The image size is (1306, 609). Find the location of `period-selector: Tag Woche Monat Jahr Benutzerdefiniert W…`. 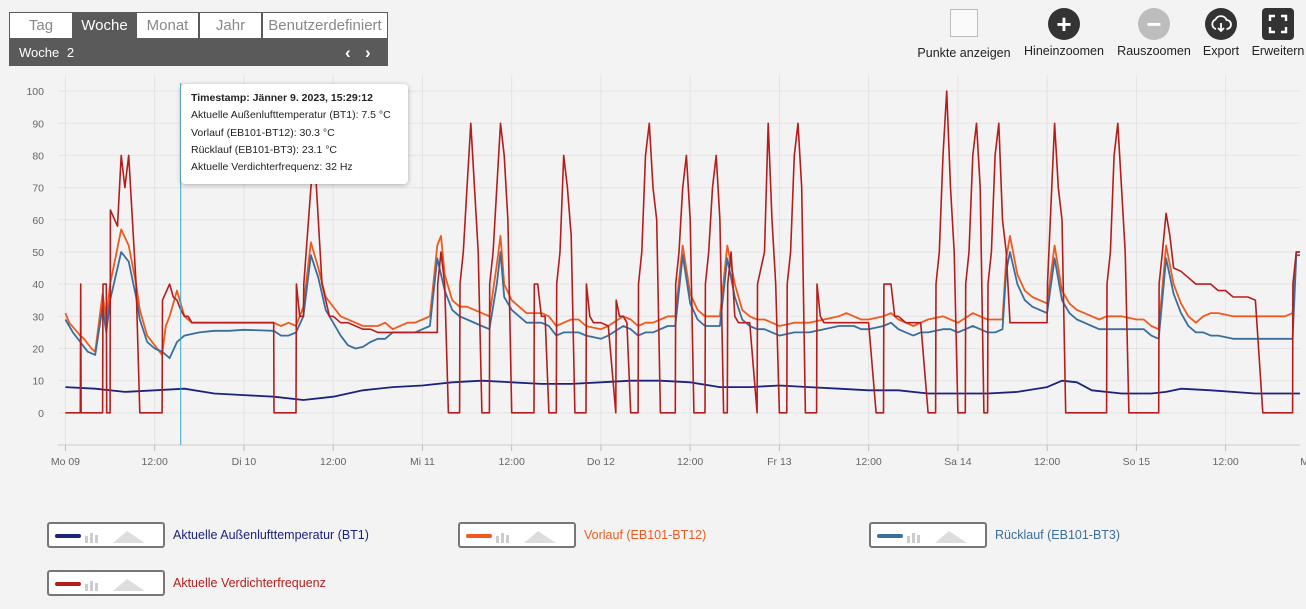

period-selector: Tag Woche Monat Jahr Benutzerdefiniert W… is located at coordinates (198, 39).